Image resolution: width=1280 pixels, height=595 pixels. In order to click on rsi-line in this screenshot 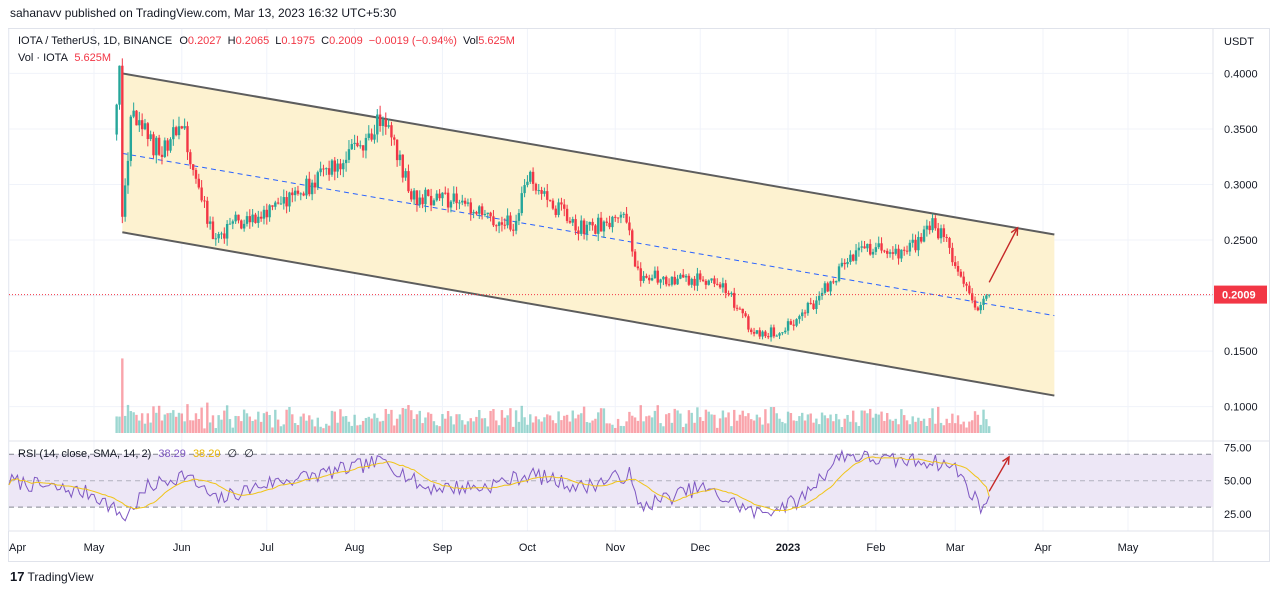, I will do `click(499, 485)`.